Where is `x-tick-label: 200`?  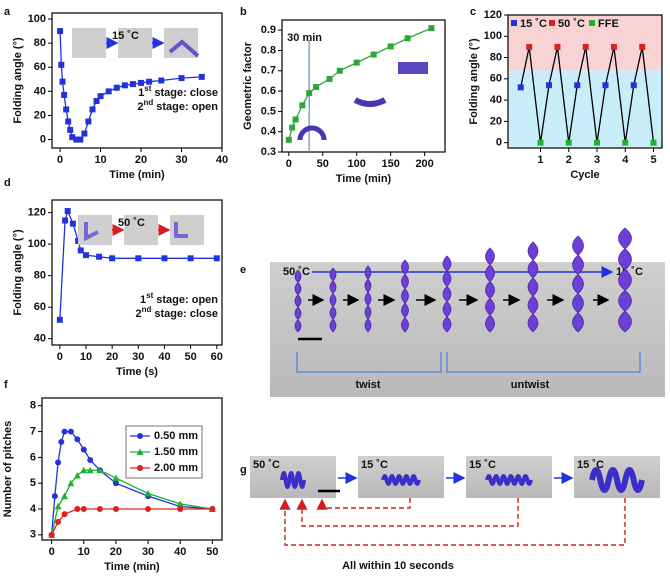 x-tick-label: 200 is located at coordinates (424, 164).